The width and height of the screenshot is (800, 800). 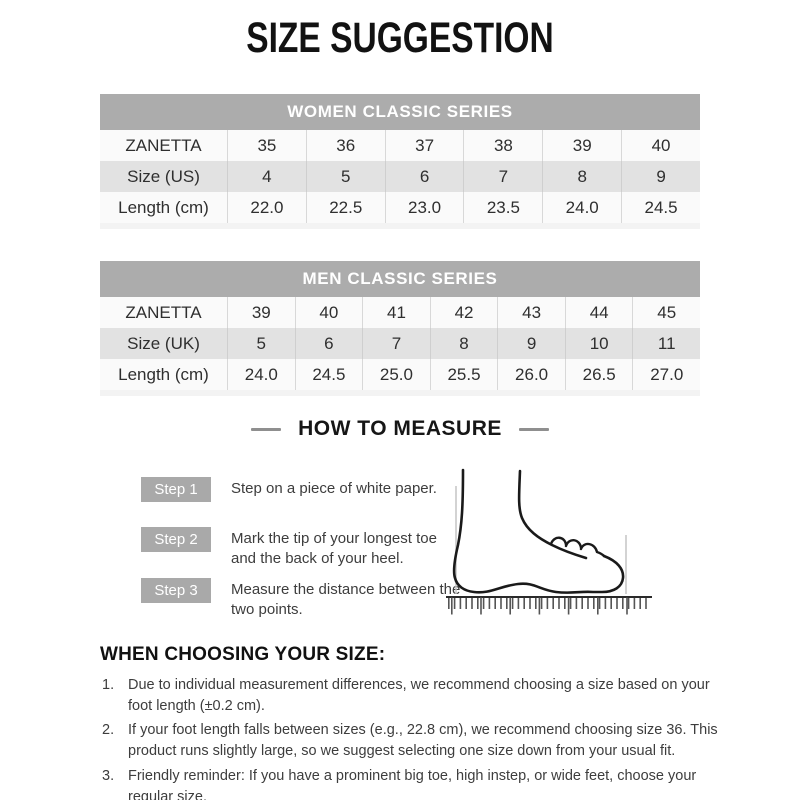 I want to click on table-row: ZANETTA 35 36 37 38 39, so click(x=400, y=145).